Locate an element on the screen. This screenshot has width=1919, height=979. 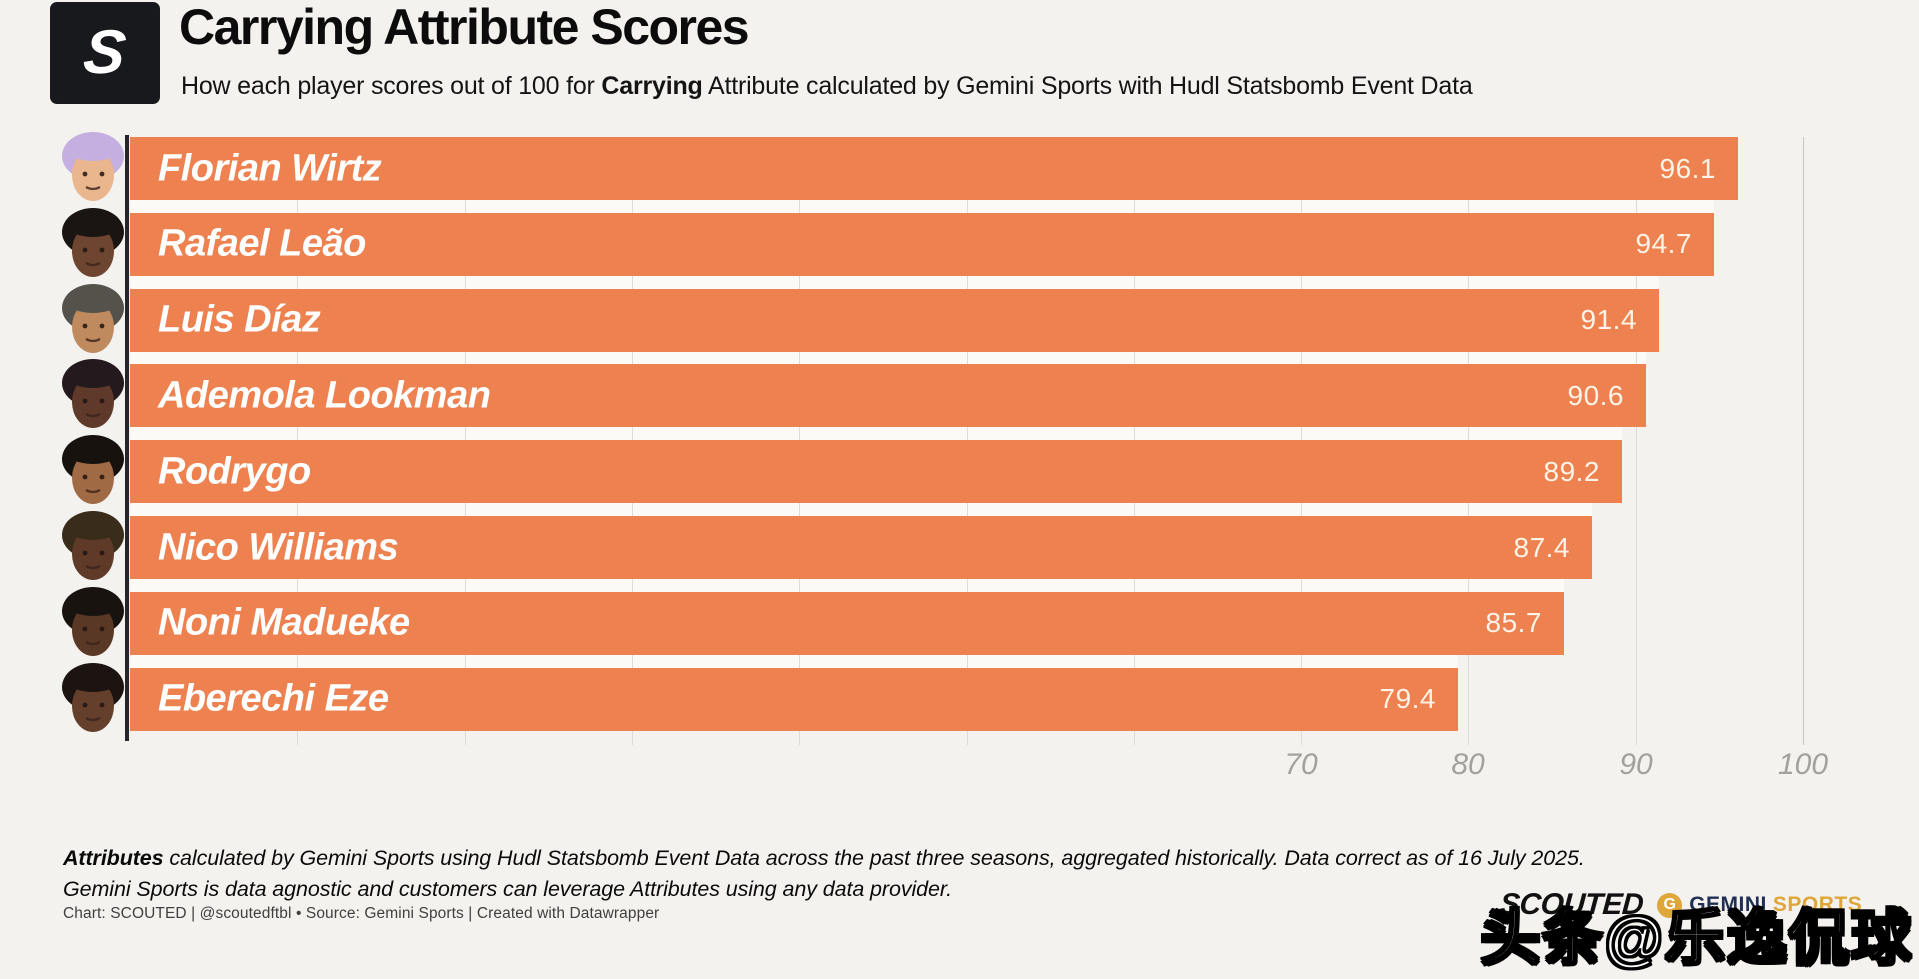
bar-row: Nico Williams 87.4 is located at coordinates (861, 547).